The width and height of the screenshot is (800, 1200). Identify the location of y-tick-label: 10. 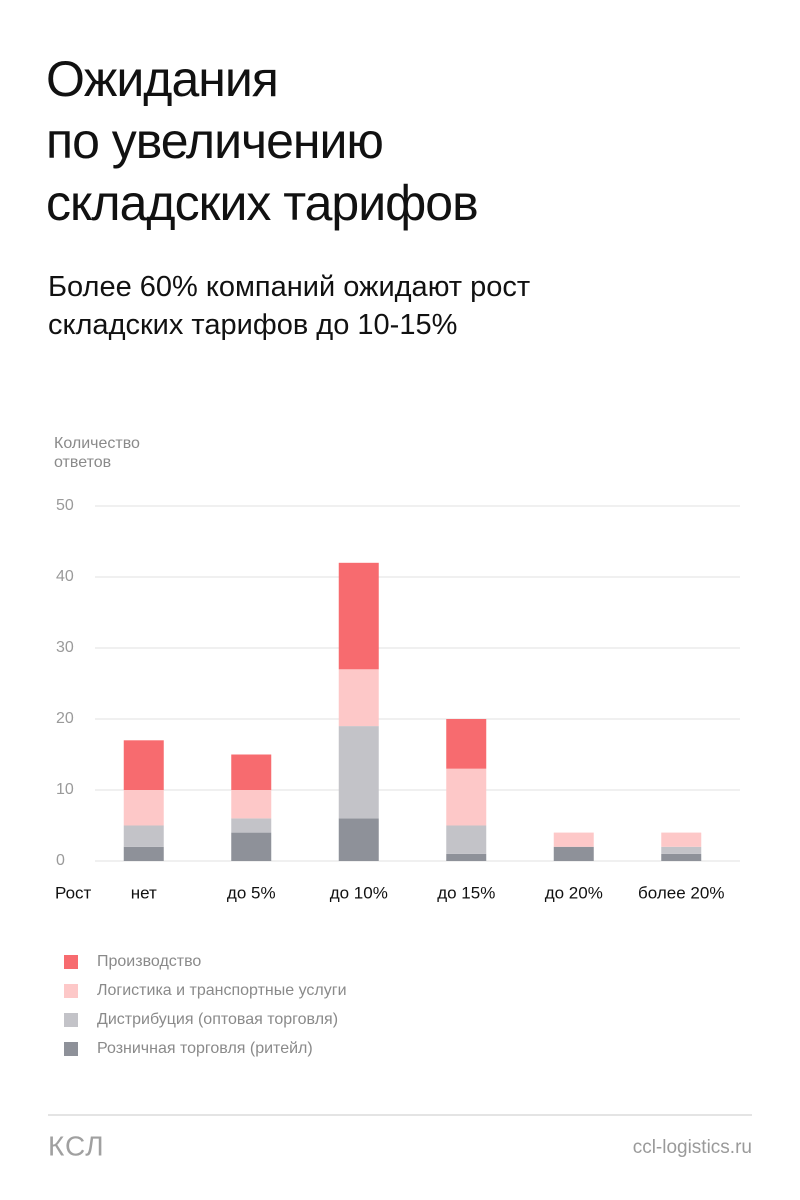
(65, 789).